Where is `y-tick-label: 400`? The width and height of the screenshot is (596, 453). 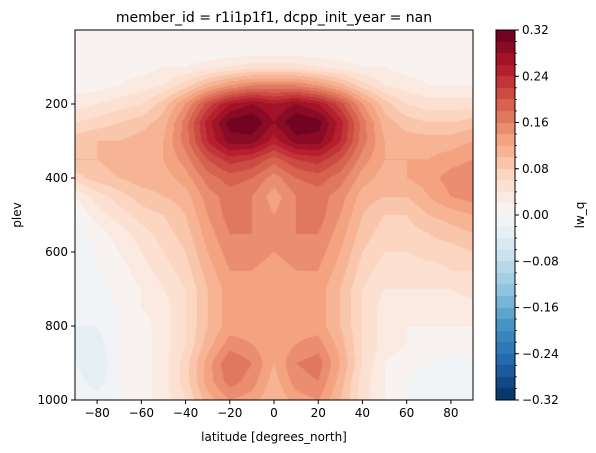 y-tick-label: 400 is located at coordinates (56, 178).